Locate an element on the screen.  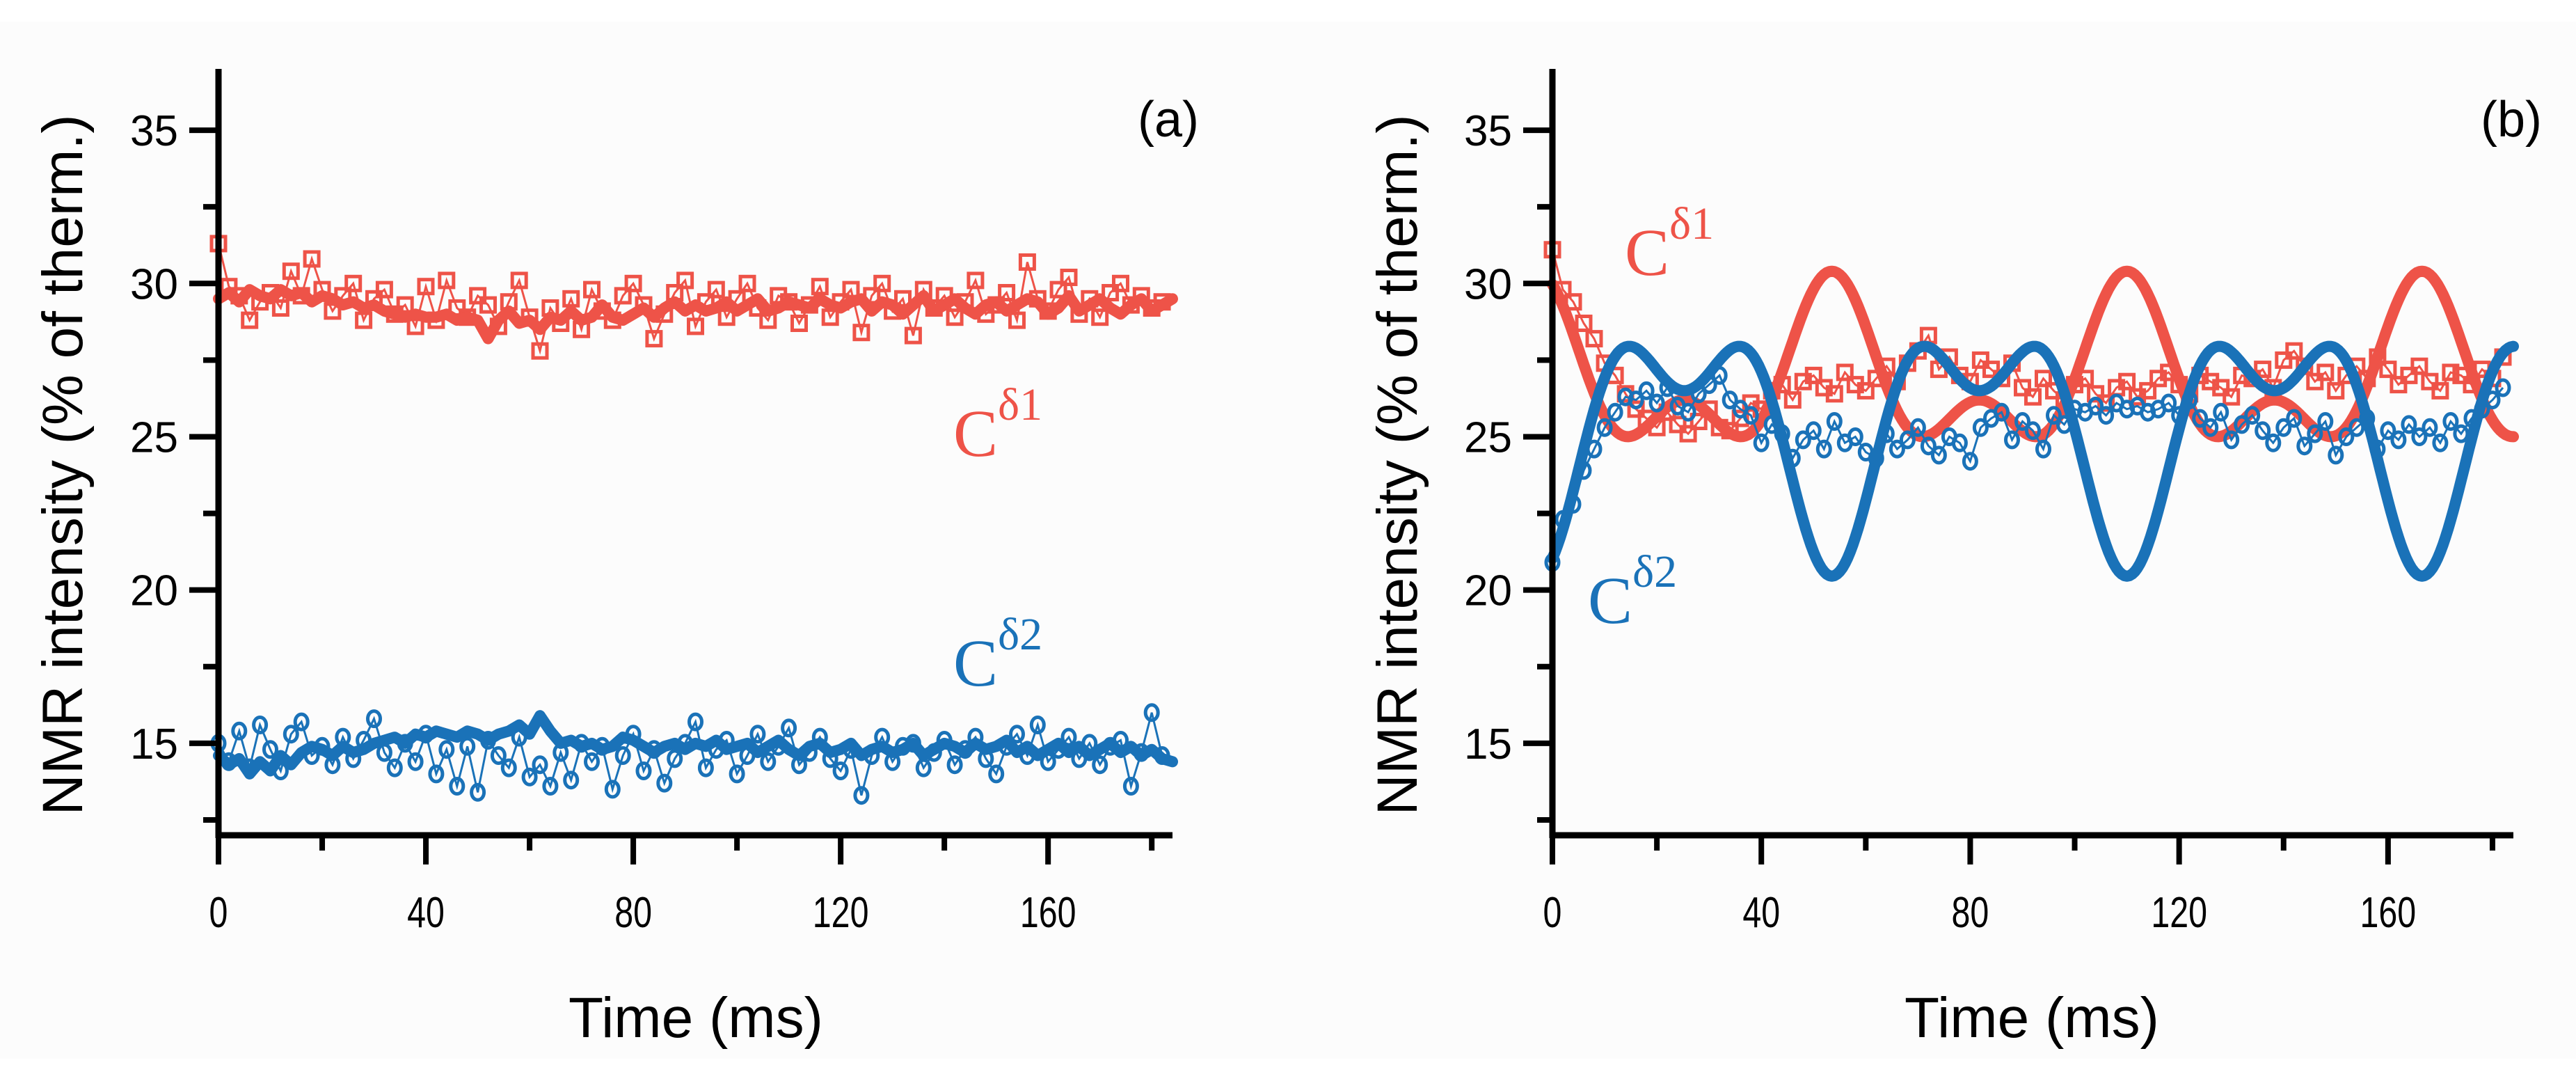
panel-a-x-tick-label: 80 is located at coordinates (633, 912).